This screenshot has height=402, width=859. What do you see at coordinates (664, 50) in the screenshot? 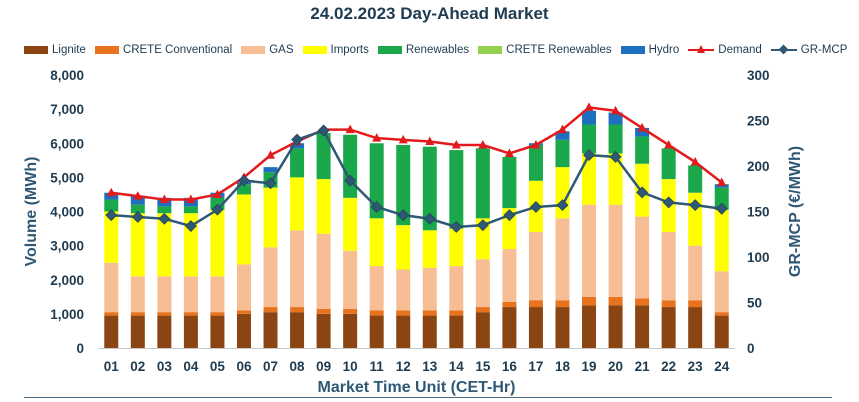
I see `legend-label: Hydro` at bounding box center [664, 50].